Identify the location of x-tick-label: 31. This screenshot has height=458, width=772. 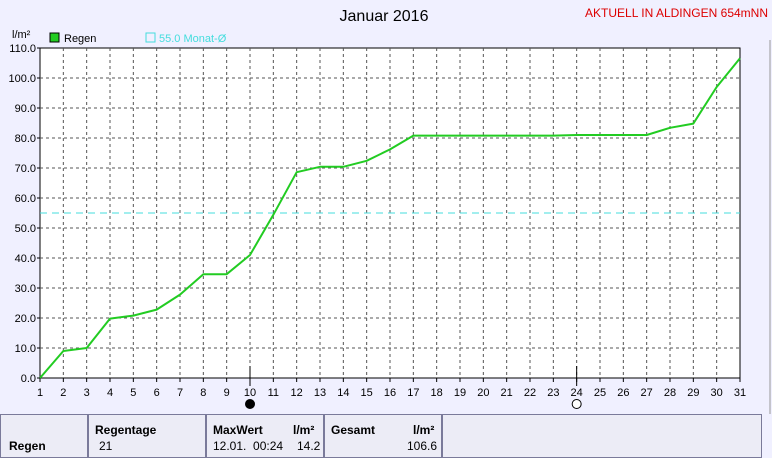
(740, 393).